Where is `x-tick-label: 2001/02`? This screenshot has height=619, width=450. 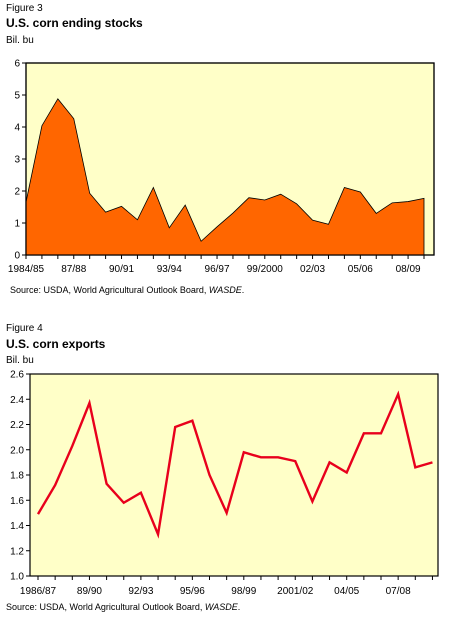
x-tick-label: 2001/02 is located at coordinates (295, 591).